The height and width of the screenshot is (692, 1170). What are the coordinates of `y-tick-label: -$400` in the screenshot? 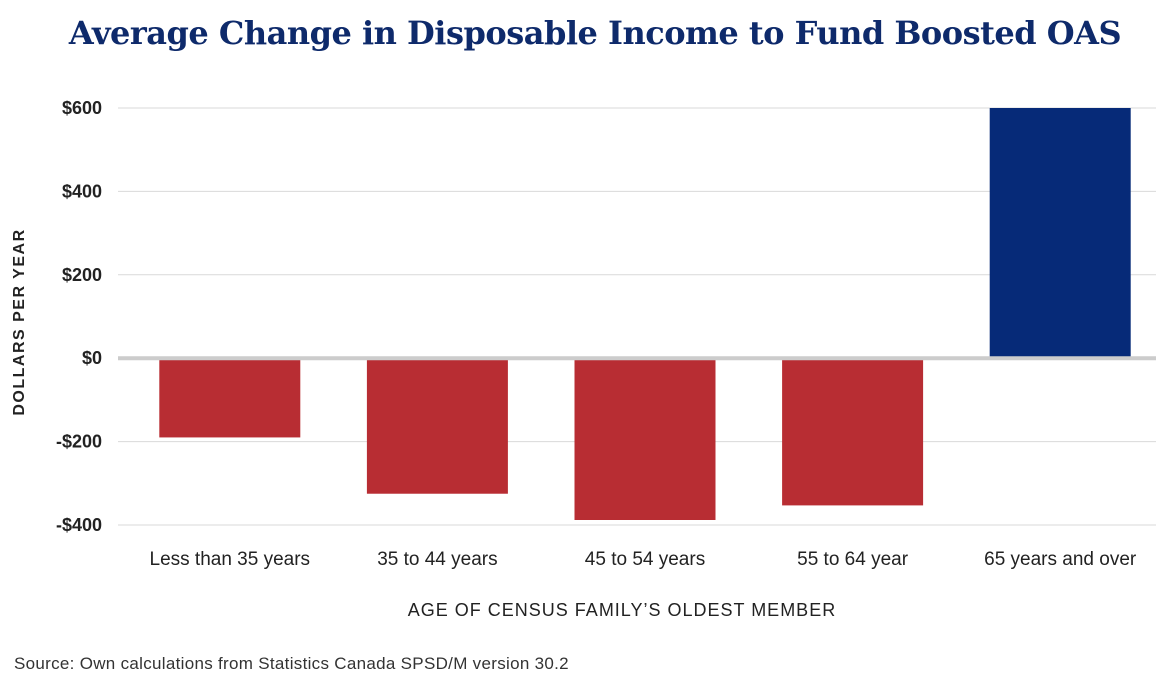 It's located at (79, 525).